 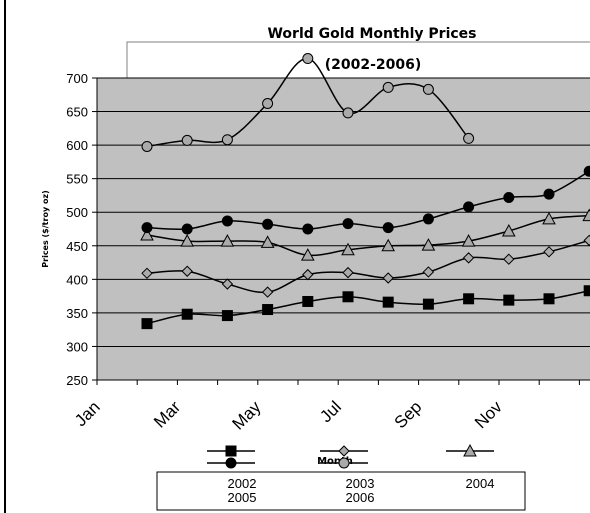 What do you see at coordinates (77, 179) in the screenshot?
I see `y-tick-label: 550` at bounding box center [77, 179].